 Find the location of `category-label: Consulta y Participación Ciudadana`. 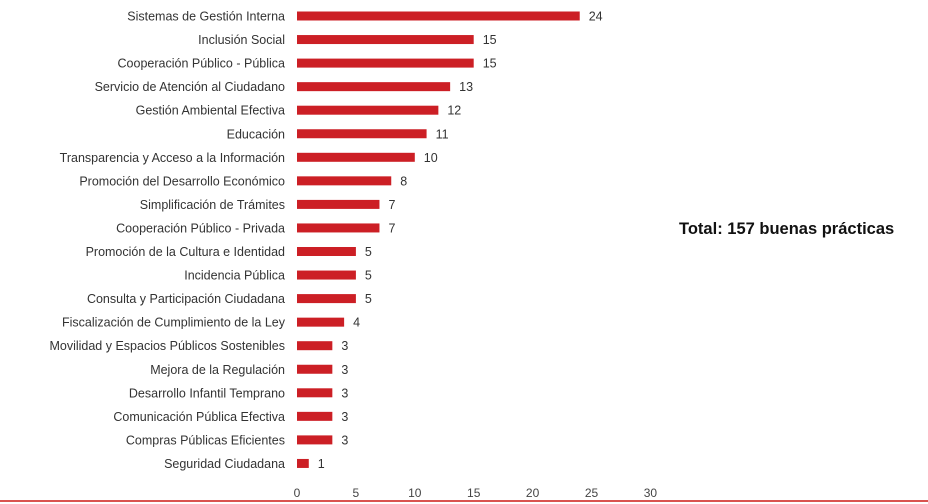

category-label: Consulta y Participación Ciudadana is located at coordinates (186, 299).